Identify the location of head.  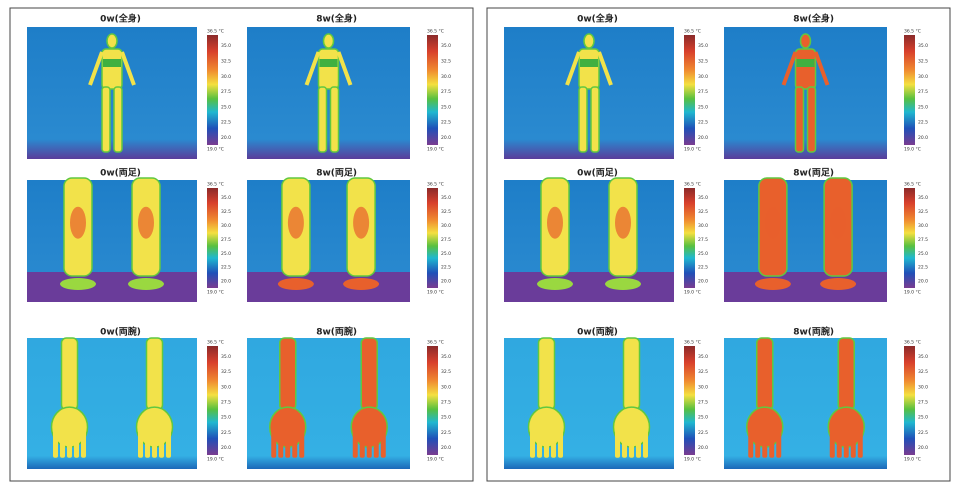
(589, 41).